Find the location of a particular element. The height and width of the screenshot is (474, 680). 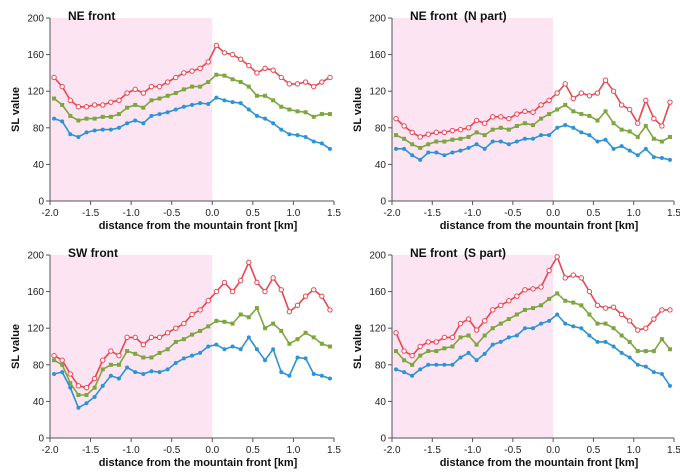

y-tick-label: 160 is located at coordinates (377, 55).